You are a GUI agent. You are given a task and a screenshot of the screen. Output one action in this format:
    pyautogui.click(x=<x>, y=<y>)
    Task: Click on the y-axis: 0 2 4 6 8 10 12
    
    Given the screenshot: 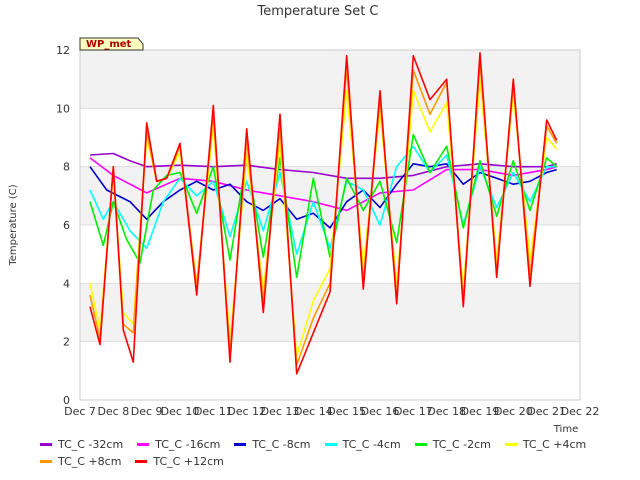 What is the action you would take?
    pyautogui.click(x=63, y=225)
    